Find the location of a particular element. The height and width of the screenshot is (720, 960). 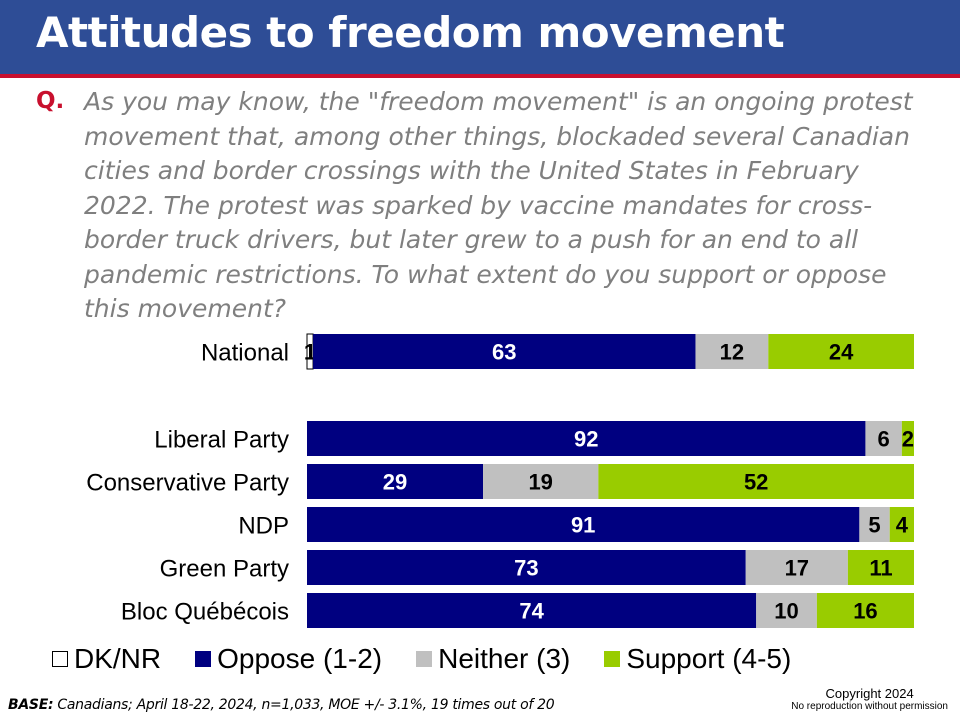

data-label-conservative-party-support-4-5: 52 is located at coordinates (756, 482).